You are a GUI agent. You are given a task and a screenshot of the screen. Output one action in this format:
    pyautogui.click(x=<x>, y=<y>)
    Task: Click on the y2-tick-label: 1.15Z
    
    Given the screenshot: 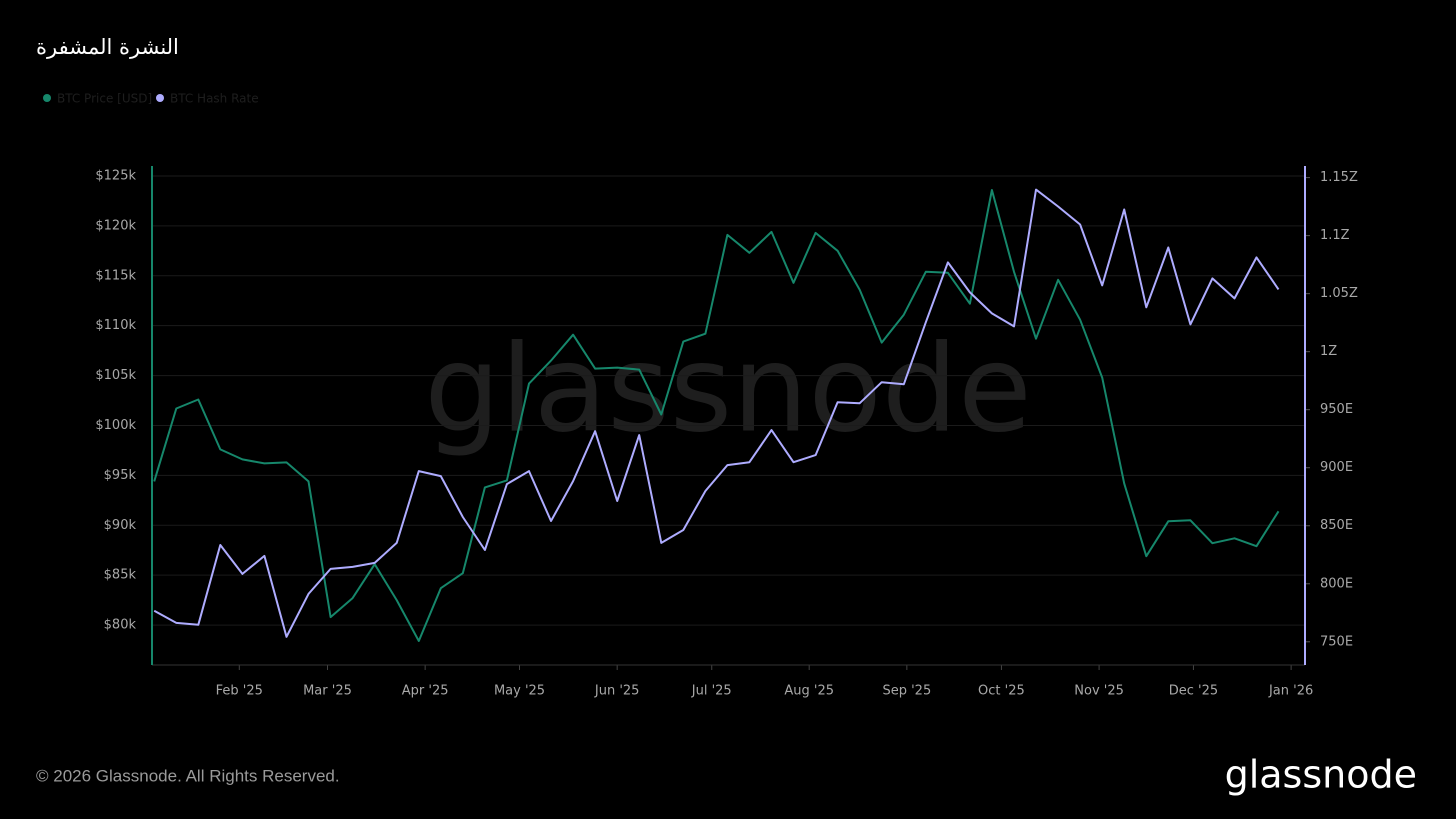 What is the action you would take?
    pyautogui.click(x=1339, y=177)
    